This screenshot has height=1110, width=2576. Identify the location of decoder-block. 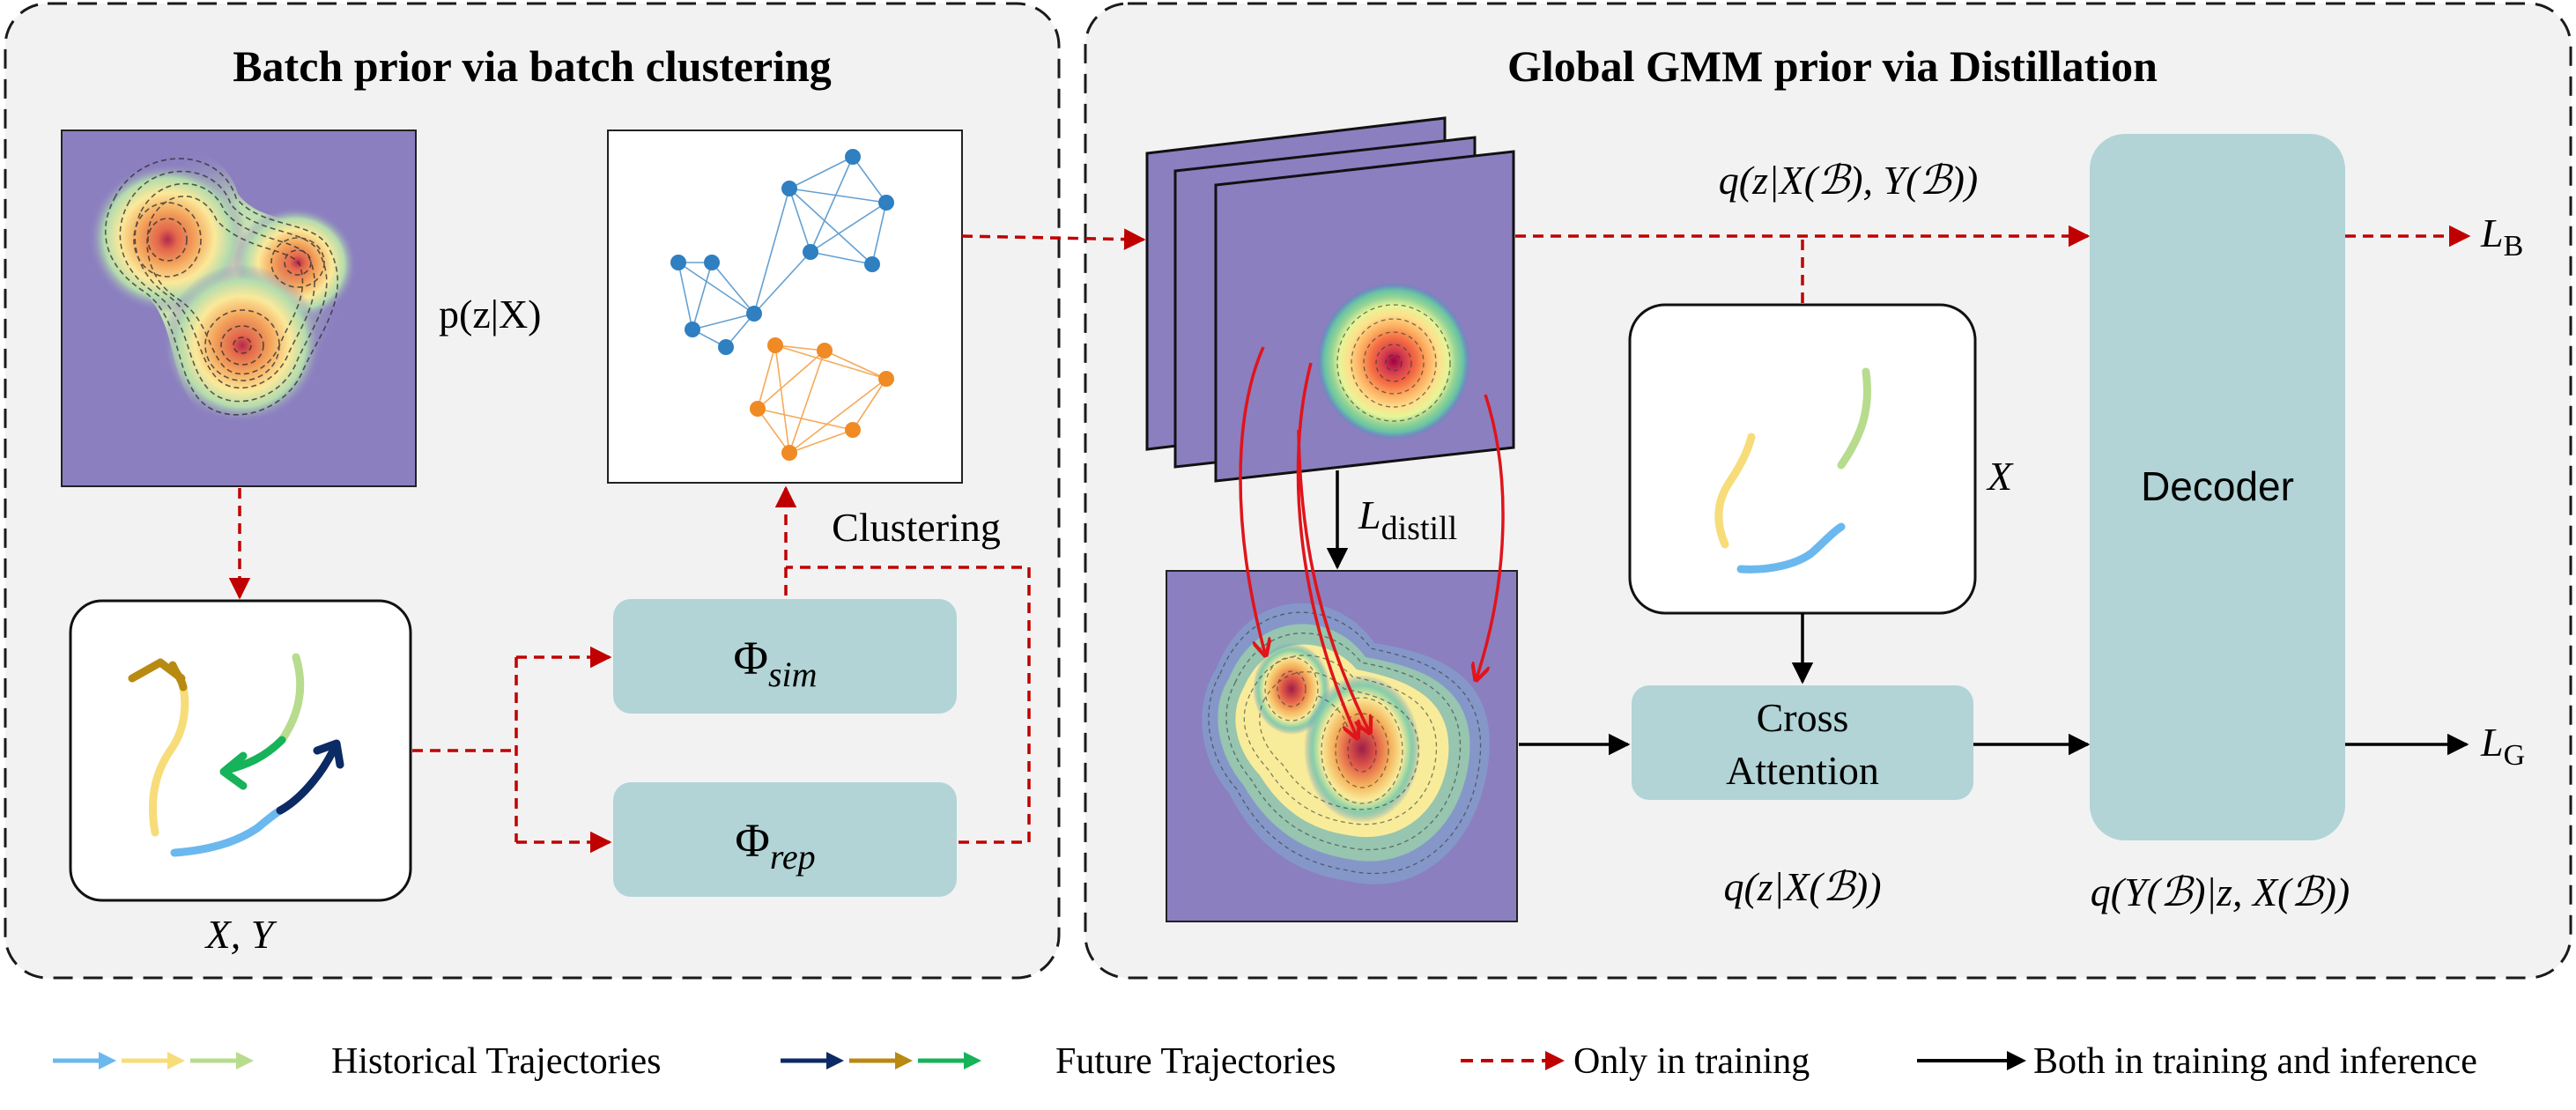
(2218, 487).